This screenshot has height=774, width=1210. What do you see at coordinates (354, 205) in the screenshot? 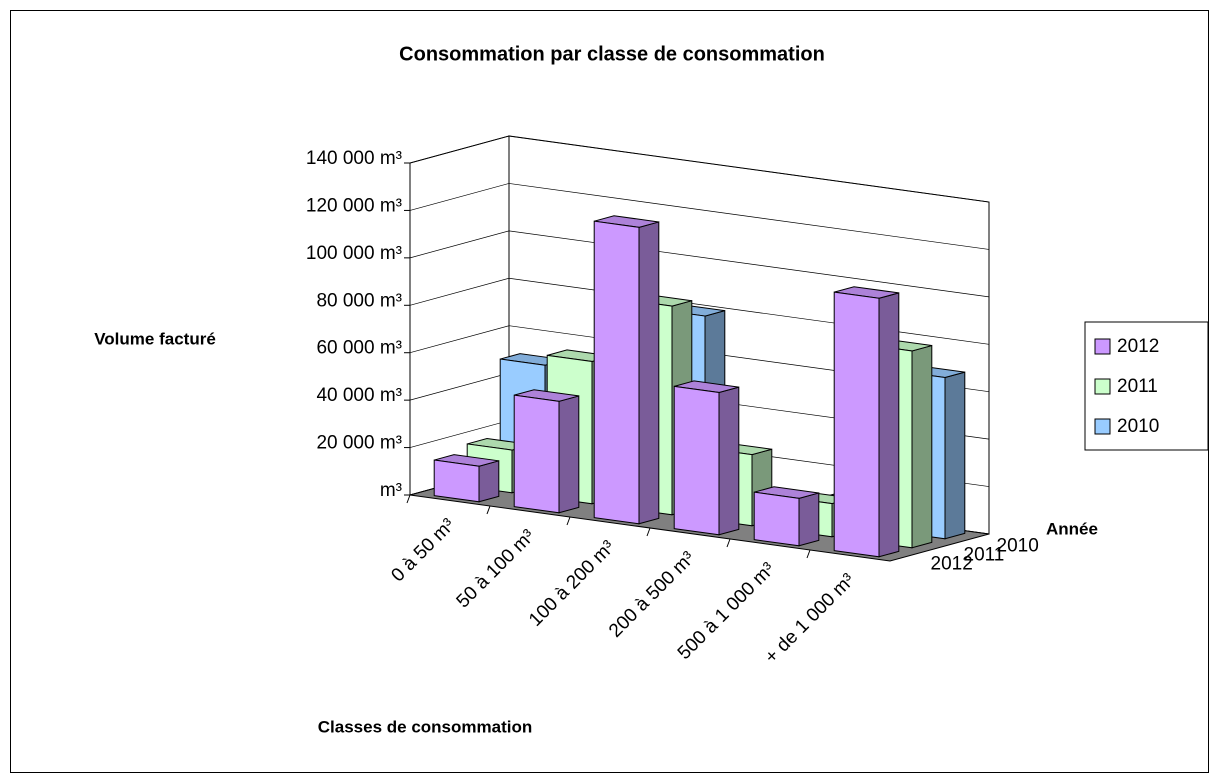
I see `y-tick-label: 120 000 m³` at bounding box center [354, 205].